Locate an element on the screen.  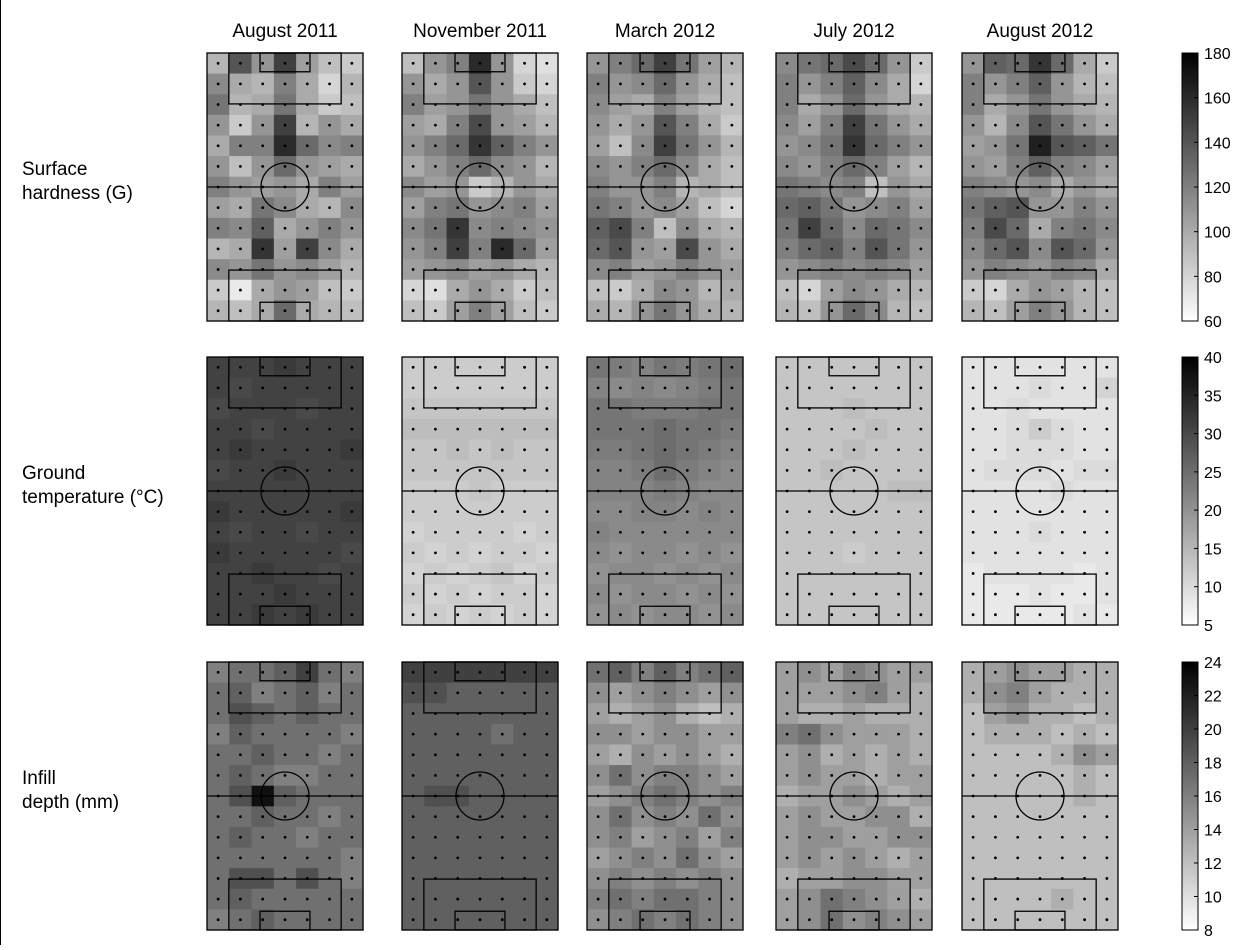
colorbar-tick-label: 160 is located at coordinates (1217, 99).